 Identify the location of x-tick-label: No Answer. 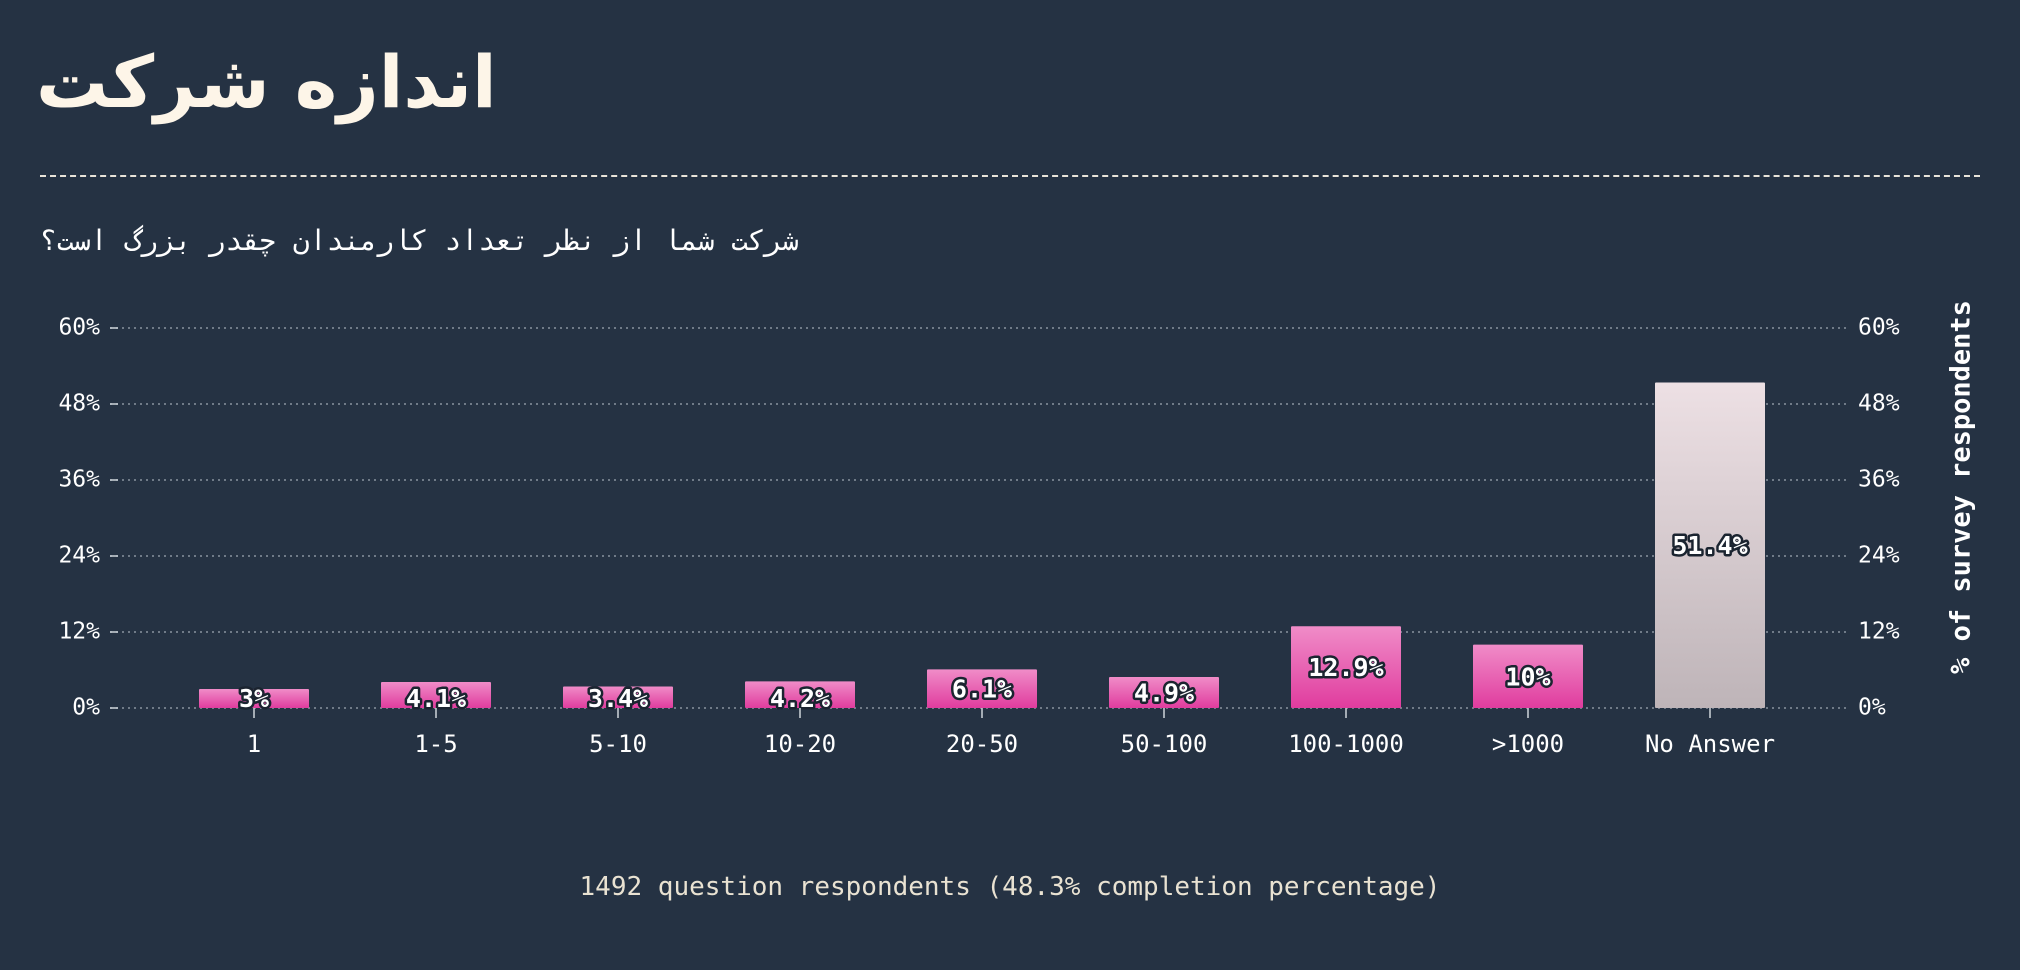
(1710, 744).